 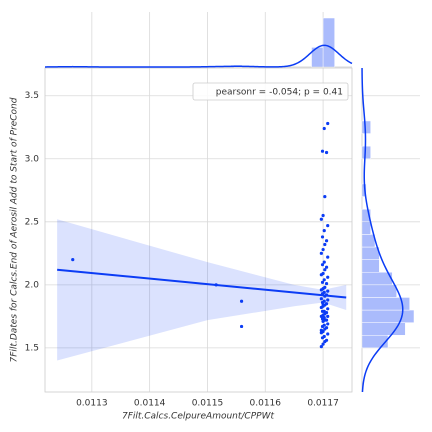 What do you see at coordinates (328, 42) in the screenshot?
I see `x-hist-bar` at bounding box center [328, 42].